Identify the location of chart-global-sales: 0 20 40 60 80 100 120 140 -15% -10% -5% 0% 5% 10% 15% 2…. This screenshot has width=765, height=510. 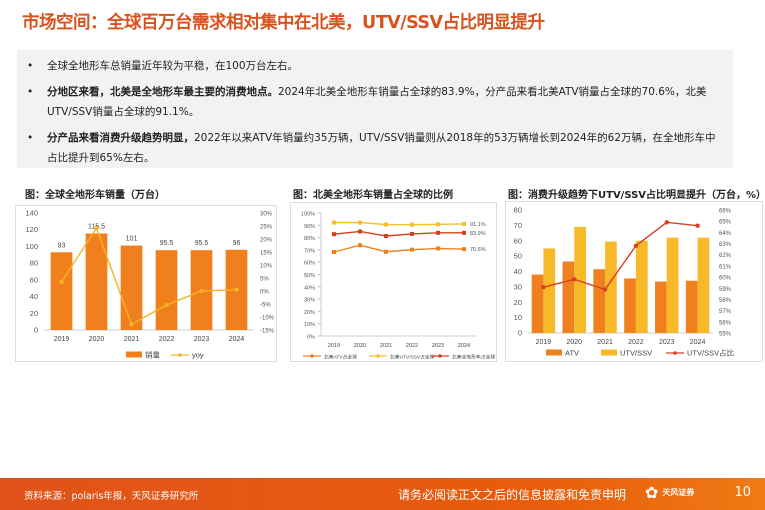
(146, 283).